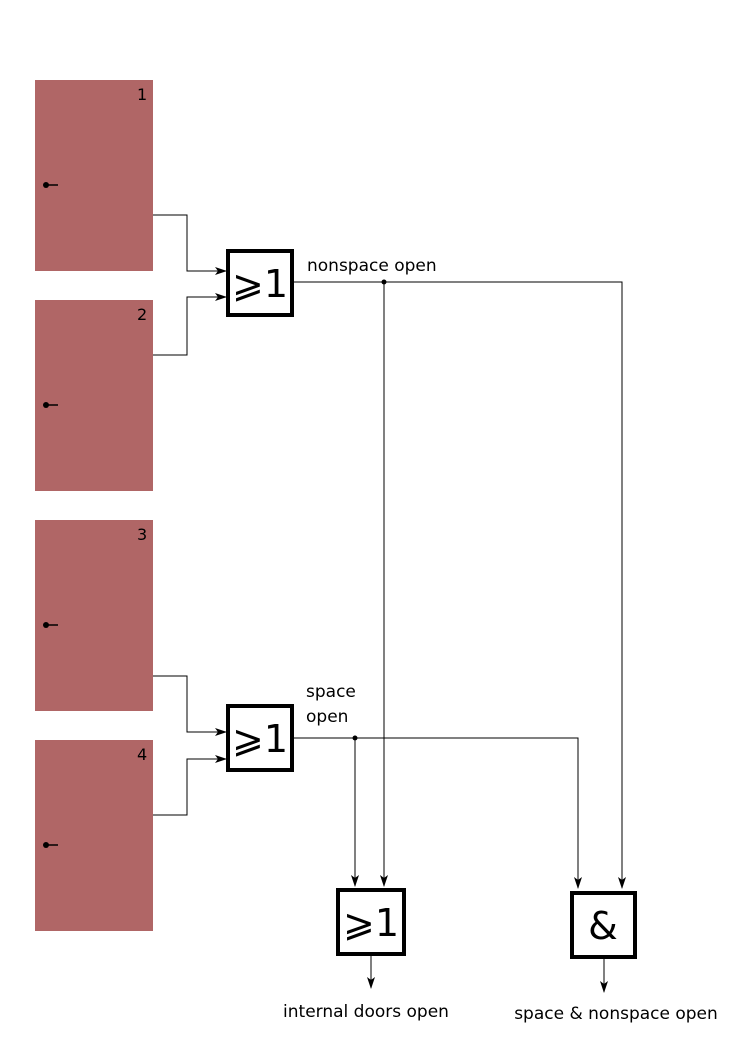  I want to click on door-4: 4, so click(94, 835).